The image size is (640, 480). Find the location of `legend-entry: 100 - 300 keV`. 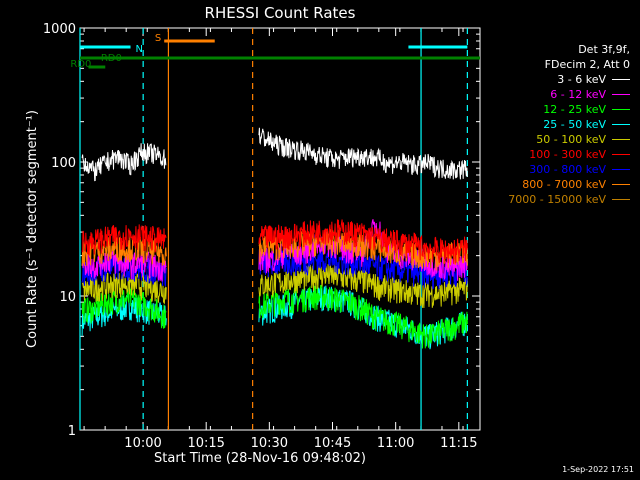

legend-entry: 100 - 300 keV is located at coordinates (569, 154).